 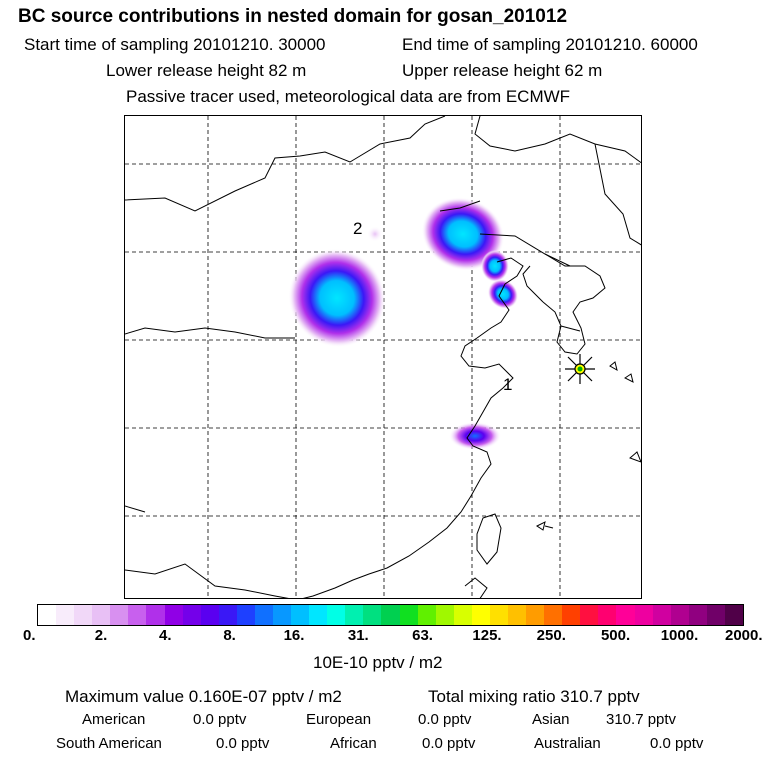 What do you see at coordinates (220, 719) in the screenshot?
I see `american-value: 0.0 pptv` at bounding box center [220, 719].